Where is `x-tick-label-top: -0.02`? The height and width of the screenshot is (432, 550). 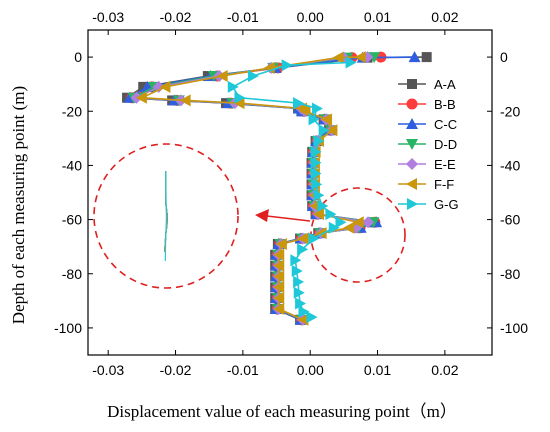
x-tick-label-top: -0.02 is located at coordinates (176, 17).